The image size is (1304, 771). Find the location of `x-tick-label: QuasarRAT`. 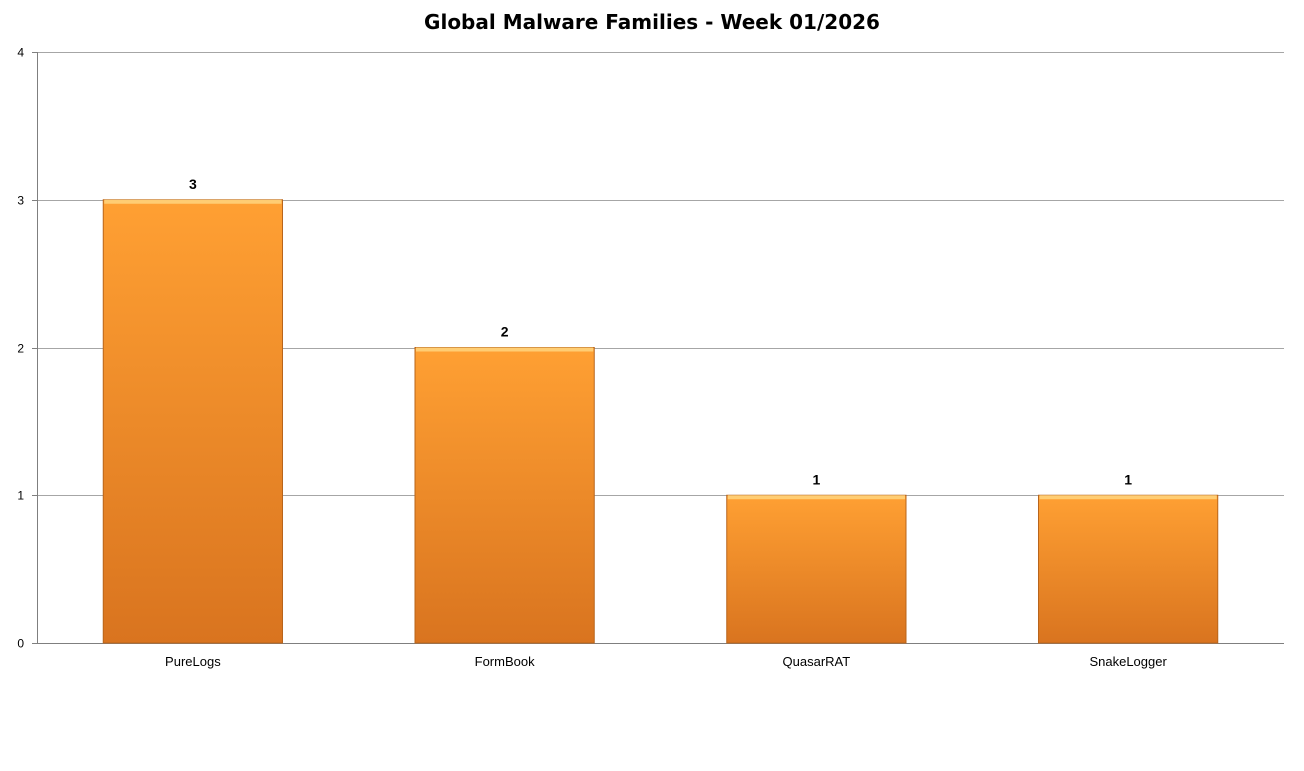

x-tick-label: QuasarRAT is located at coordinates (817, 661).